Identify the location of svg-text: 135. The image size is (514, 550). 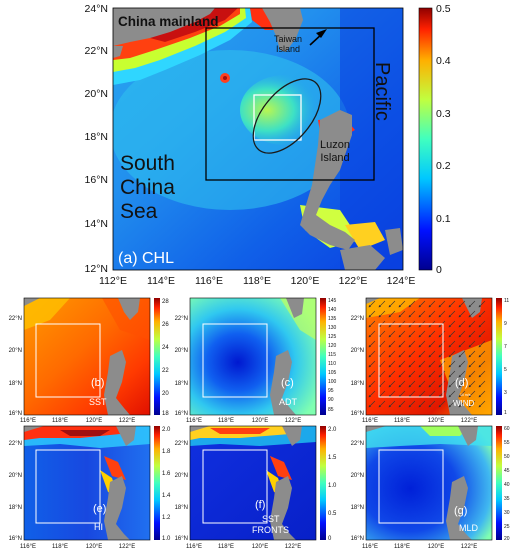
(332, 319).